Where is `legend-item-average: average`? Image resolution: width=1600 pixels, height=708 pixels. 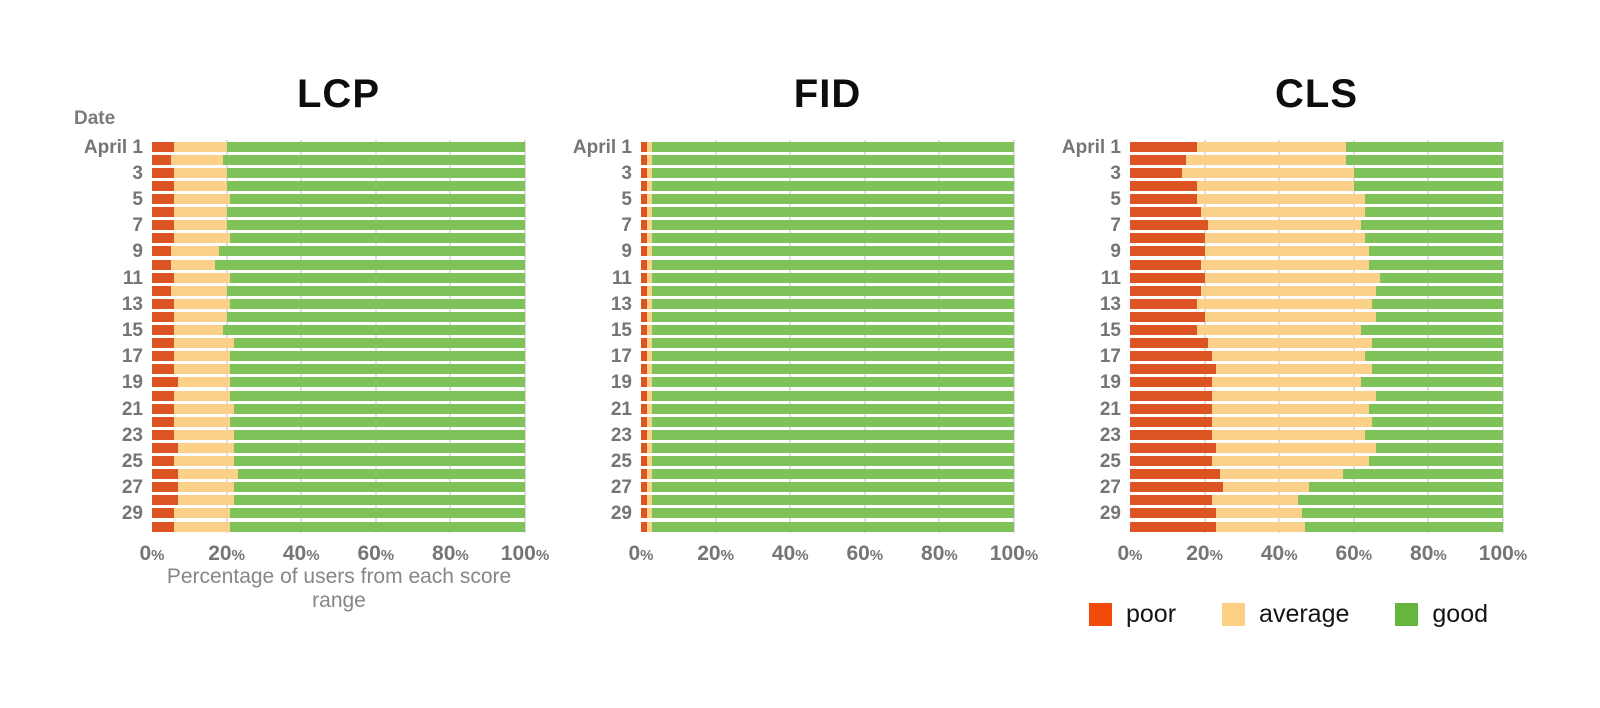
legend-item-average: average is located at coordinates (1285, 614).